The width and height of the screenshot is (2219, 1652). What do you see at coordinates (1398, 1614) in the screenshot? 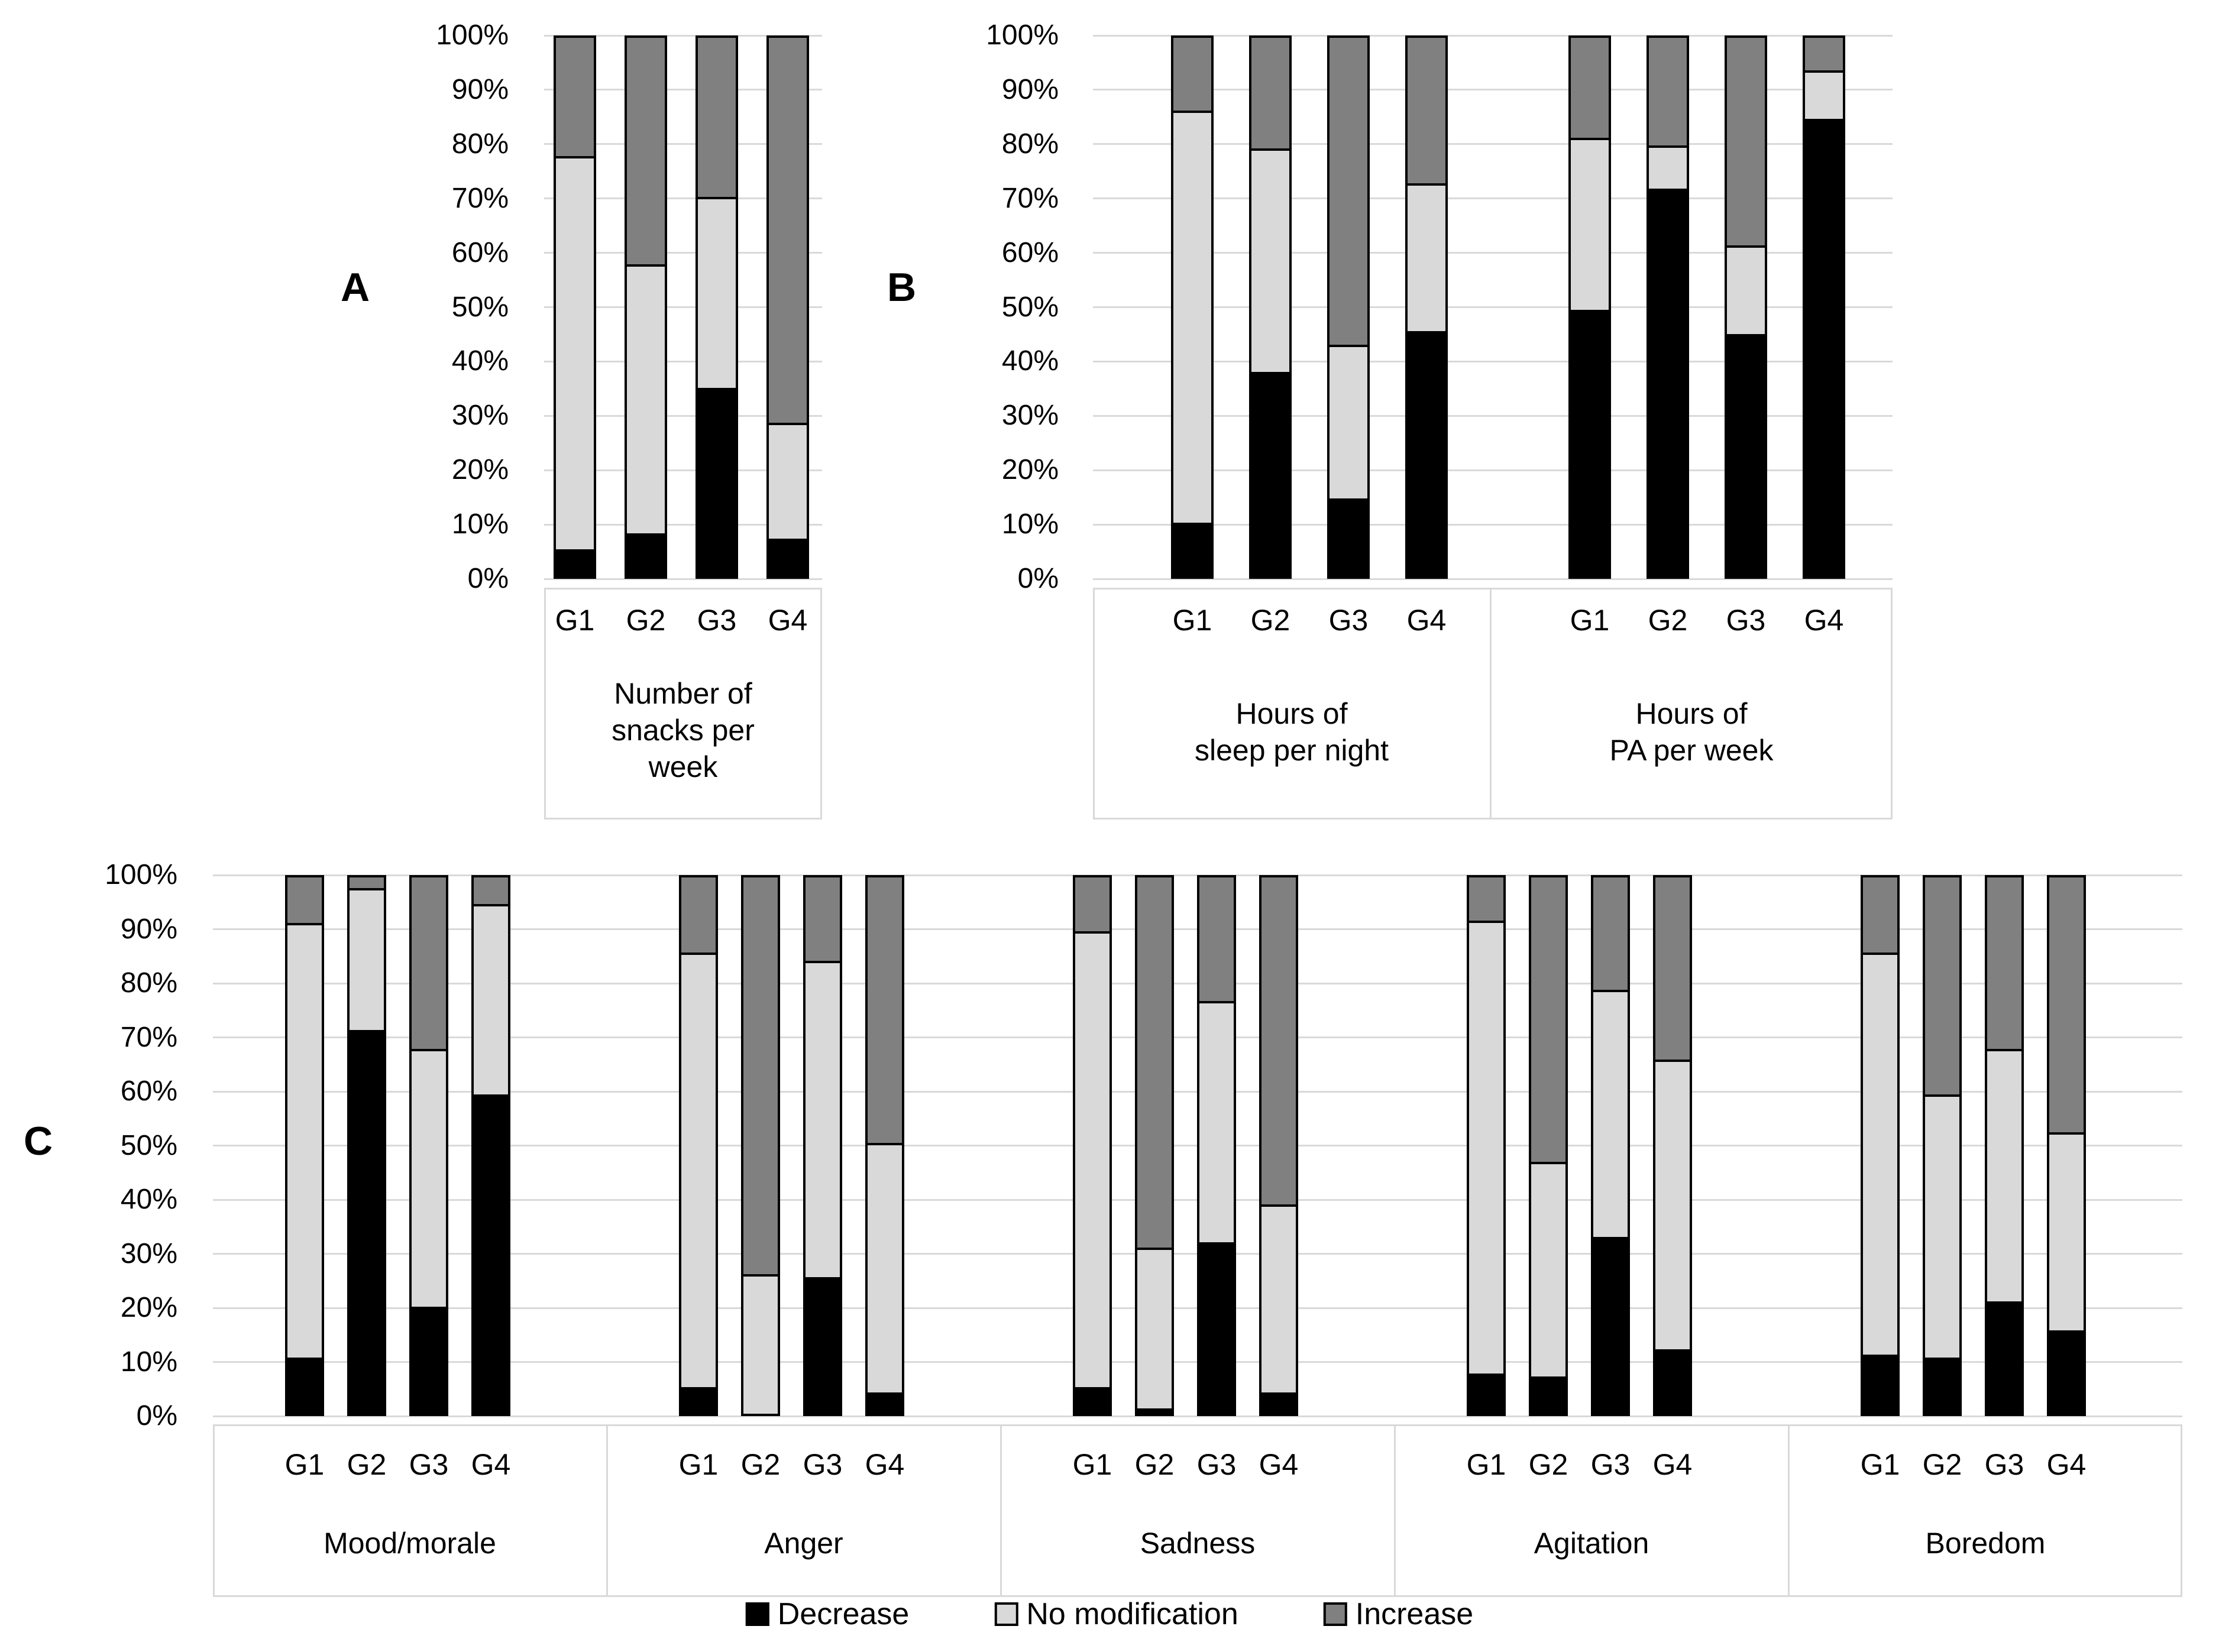
I see `legend-item: Increase` at bounding box center [1398, 1614].